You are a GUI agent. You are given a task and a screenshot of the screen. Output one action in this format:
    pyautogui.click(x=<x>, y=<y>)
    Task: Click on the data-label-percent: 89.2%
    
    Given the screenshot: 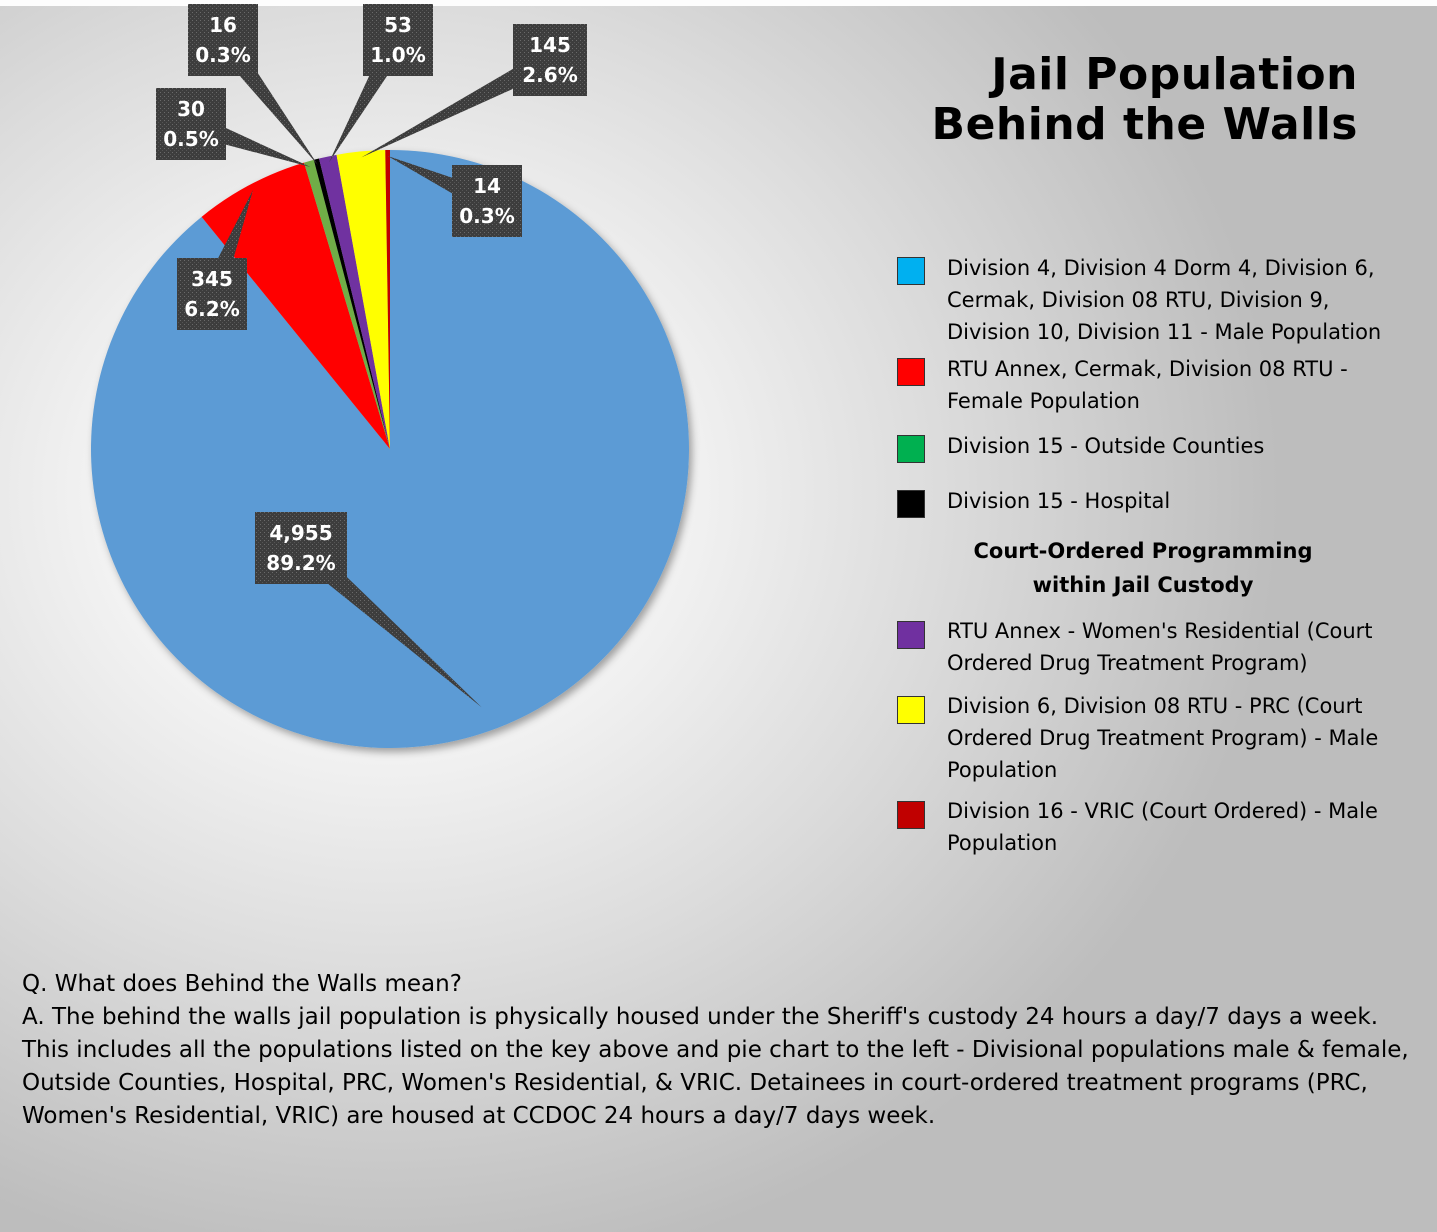 What is the action you would take?
    pyautogui.click(x=300, y=563)
    